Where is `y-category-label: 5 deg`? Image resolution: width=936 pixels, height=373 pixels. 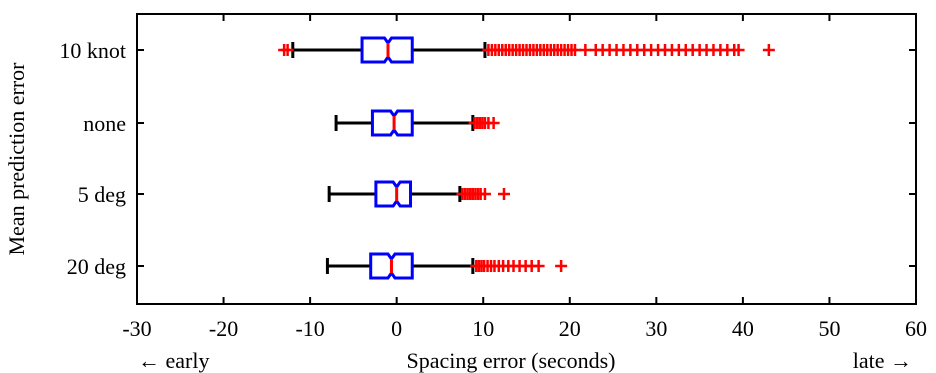
y-category-label: 5 deg is located at coordinates (102, 194).